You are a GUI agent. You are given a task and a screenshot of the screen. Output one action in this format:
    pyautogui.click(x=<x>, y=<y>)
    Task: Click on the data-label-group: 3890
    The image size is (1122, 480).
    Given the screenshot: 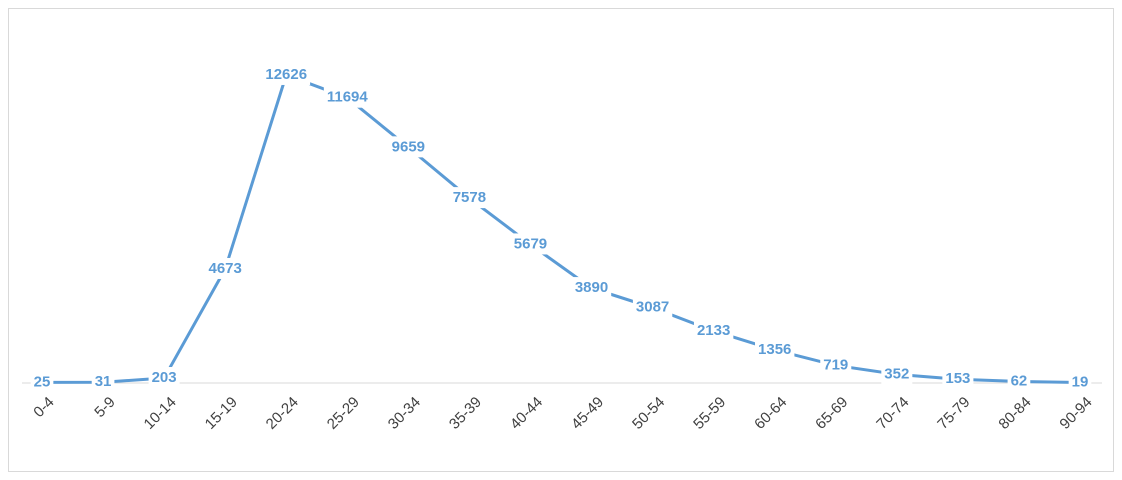 What is the action you would take?
    pyautogui.click(x=591, y=288)
    